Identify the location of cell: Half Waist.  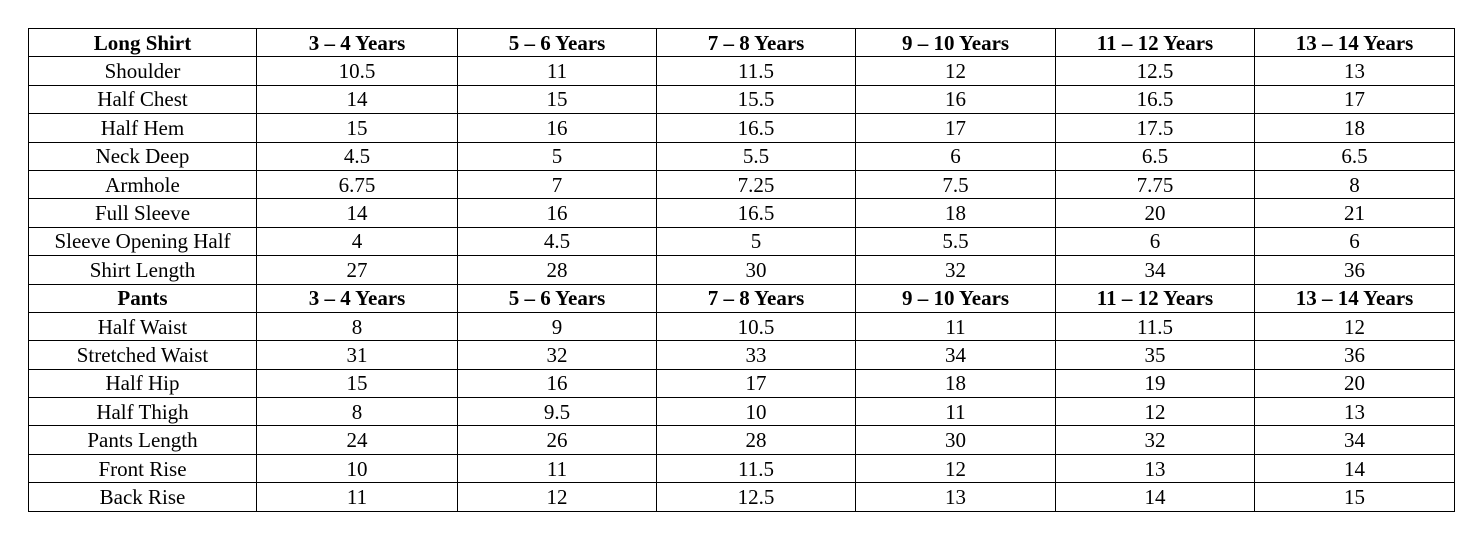
(142, 326).